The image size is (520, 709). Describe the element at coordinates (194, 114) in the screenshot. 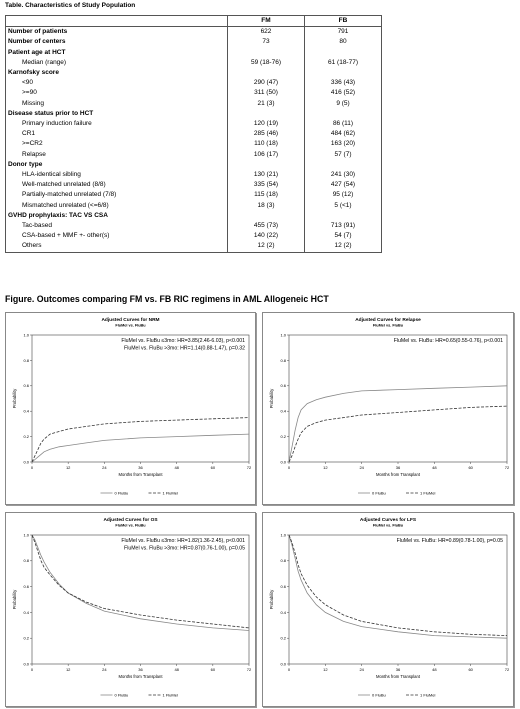

I see `table-row: Disease status prior to HCT` at that location.